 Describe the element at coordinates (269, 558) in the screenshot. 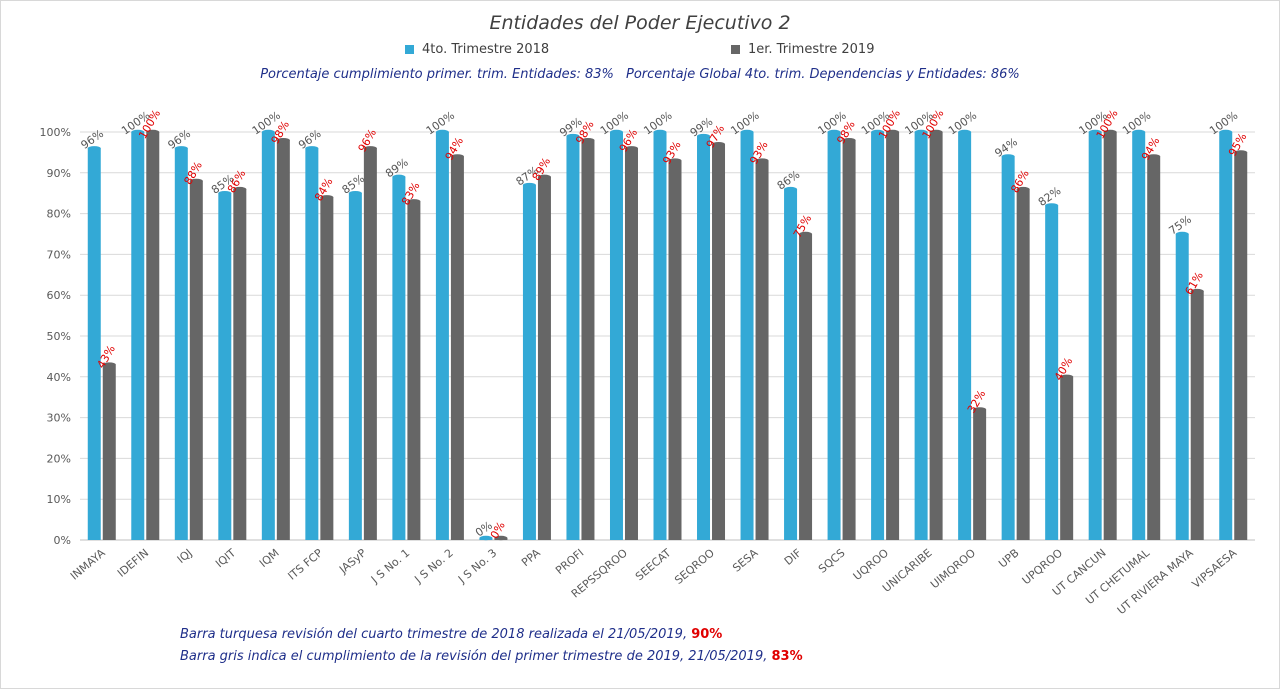

I see `x-tick-label: IQM` at that location.